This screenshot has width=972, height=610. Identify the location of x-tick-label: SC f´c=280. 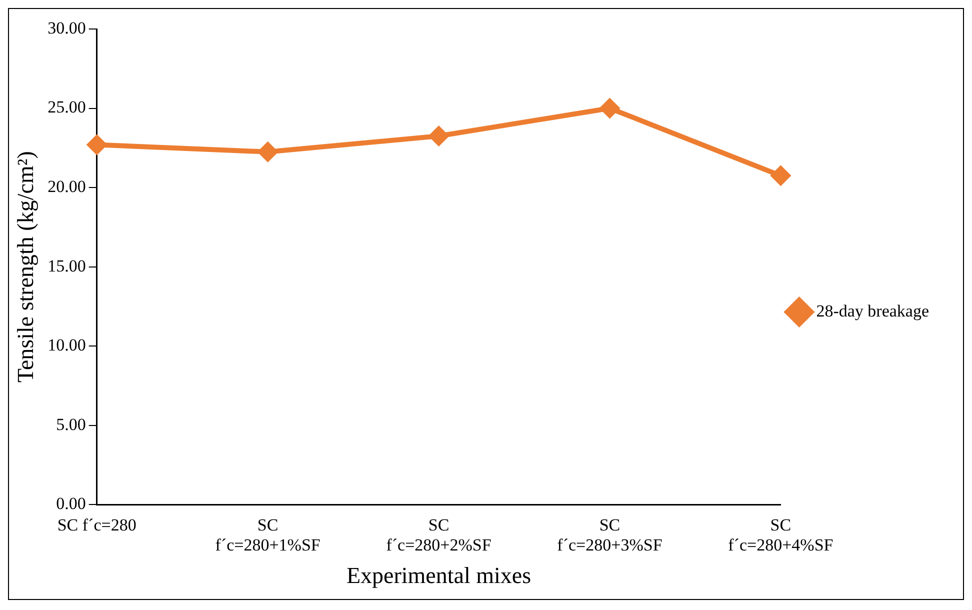
(96, 524).